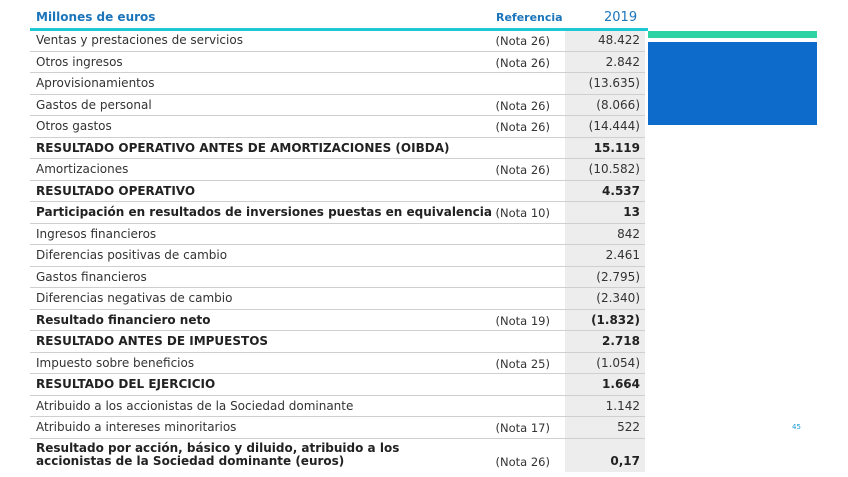  Describe the element at coordinates (139, 40) in the screenshot. I see `row-label: Ventas y prestaciones de servicios` at that location.